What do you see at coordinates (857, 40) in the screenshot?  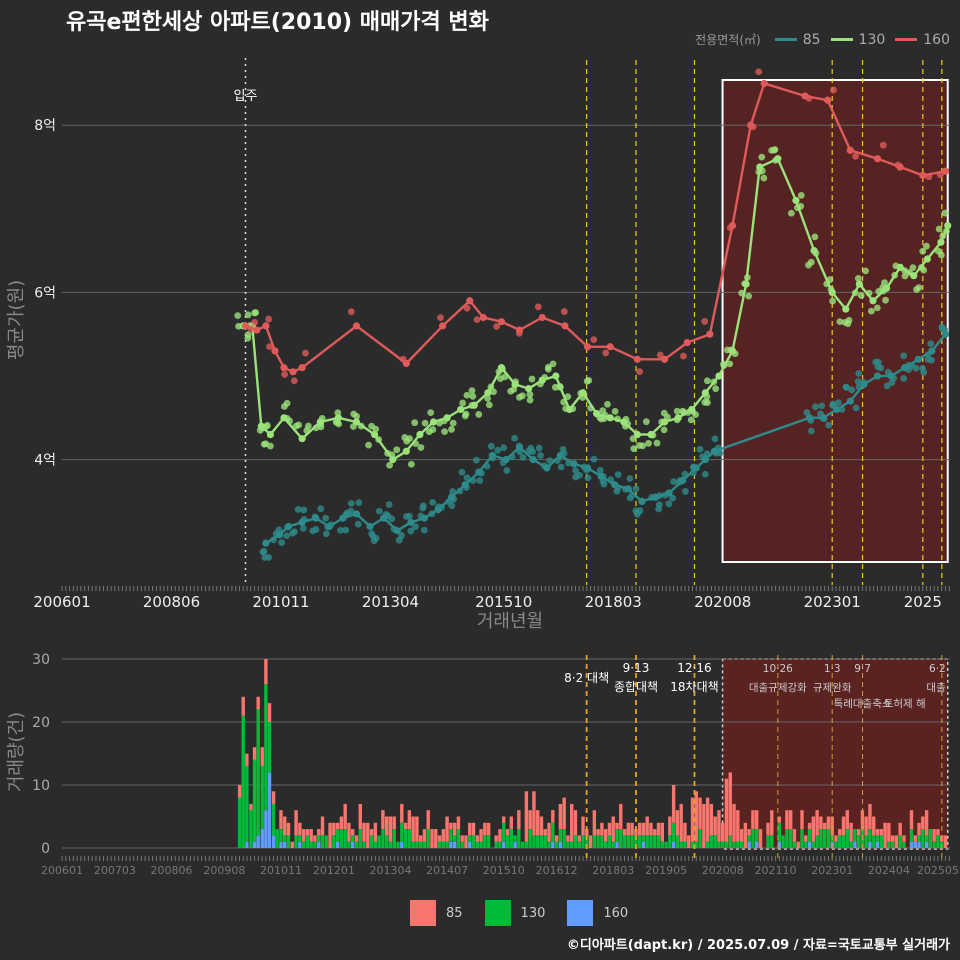 I see `legend-item-130: 130` at bounding box center [857, 40].